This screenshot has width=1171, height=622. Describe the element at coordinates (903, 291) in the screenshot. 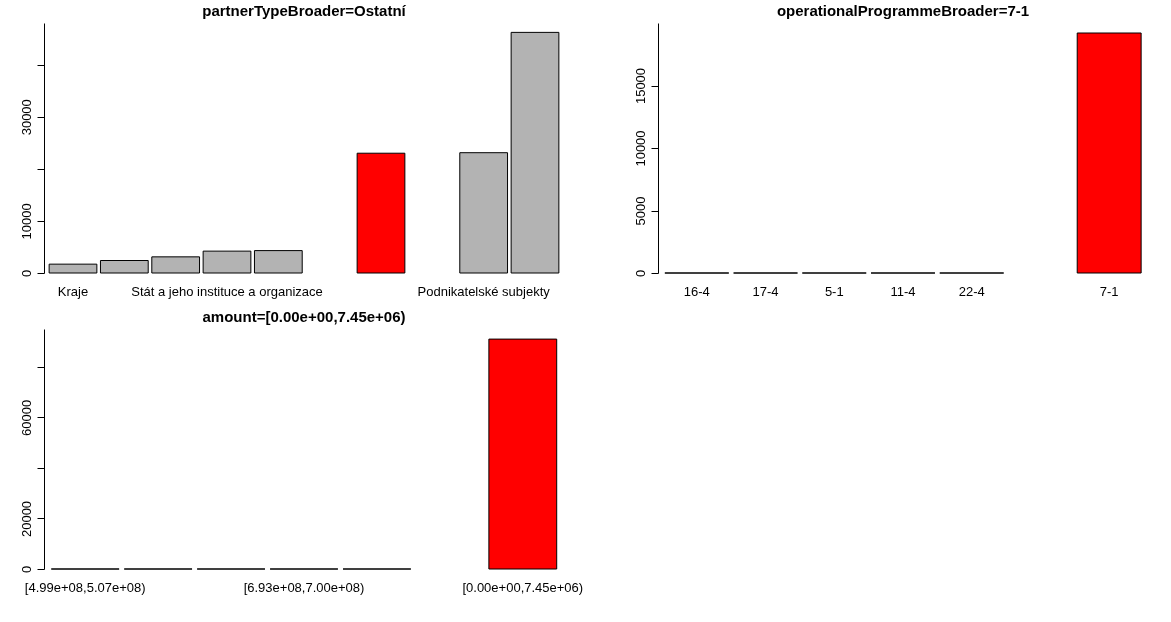

I see `x-tick-label: 11-4` at that location.